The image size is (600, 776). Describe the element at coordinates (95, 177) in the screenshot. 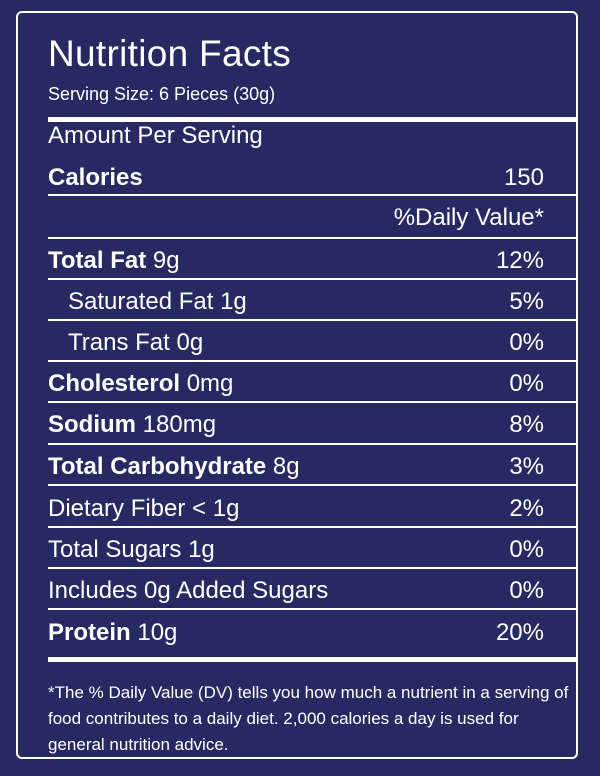

I see `calories-label: Calories` at that location.